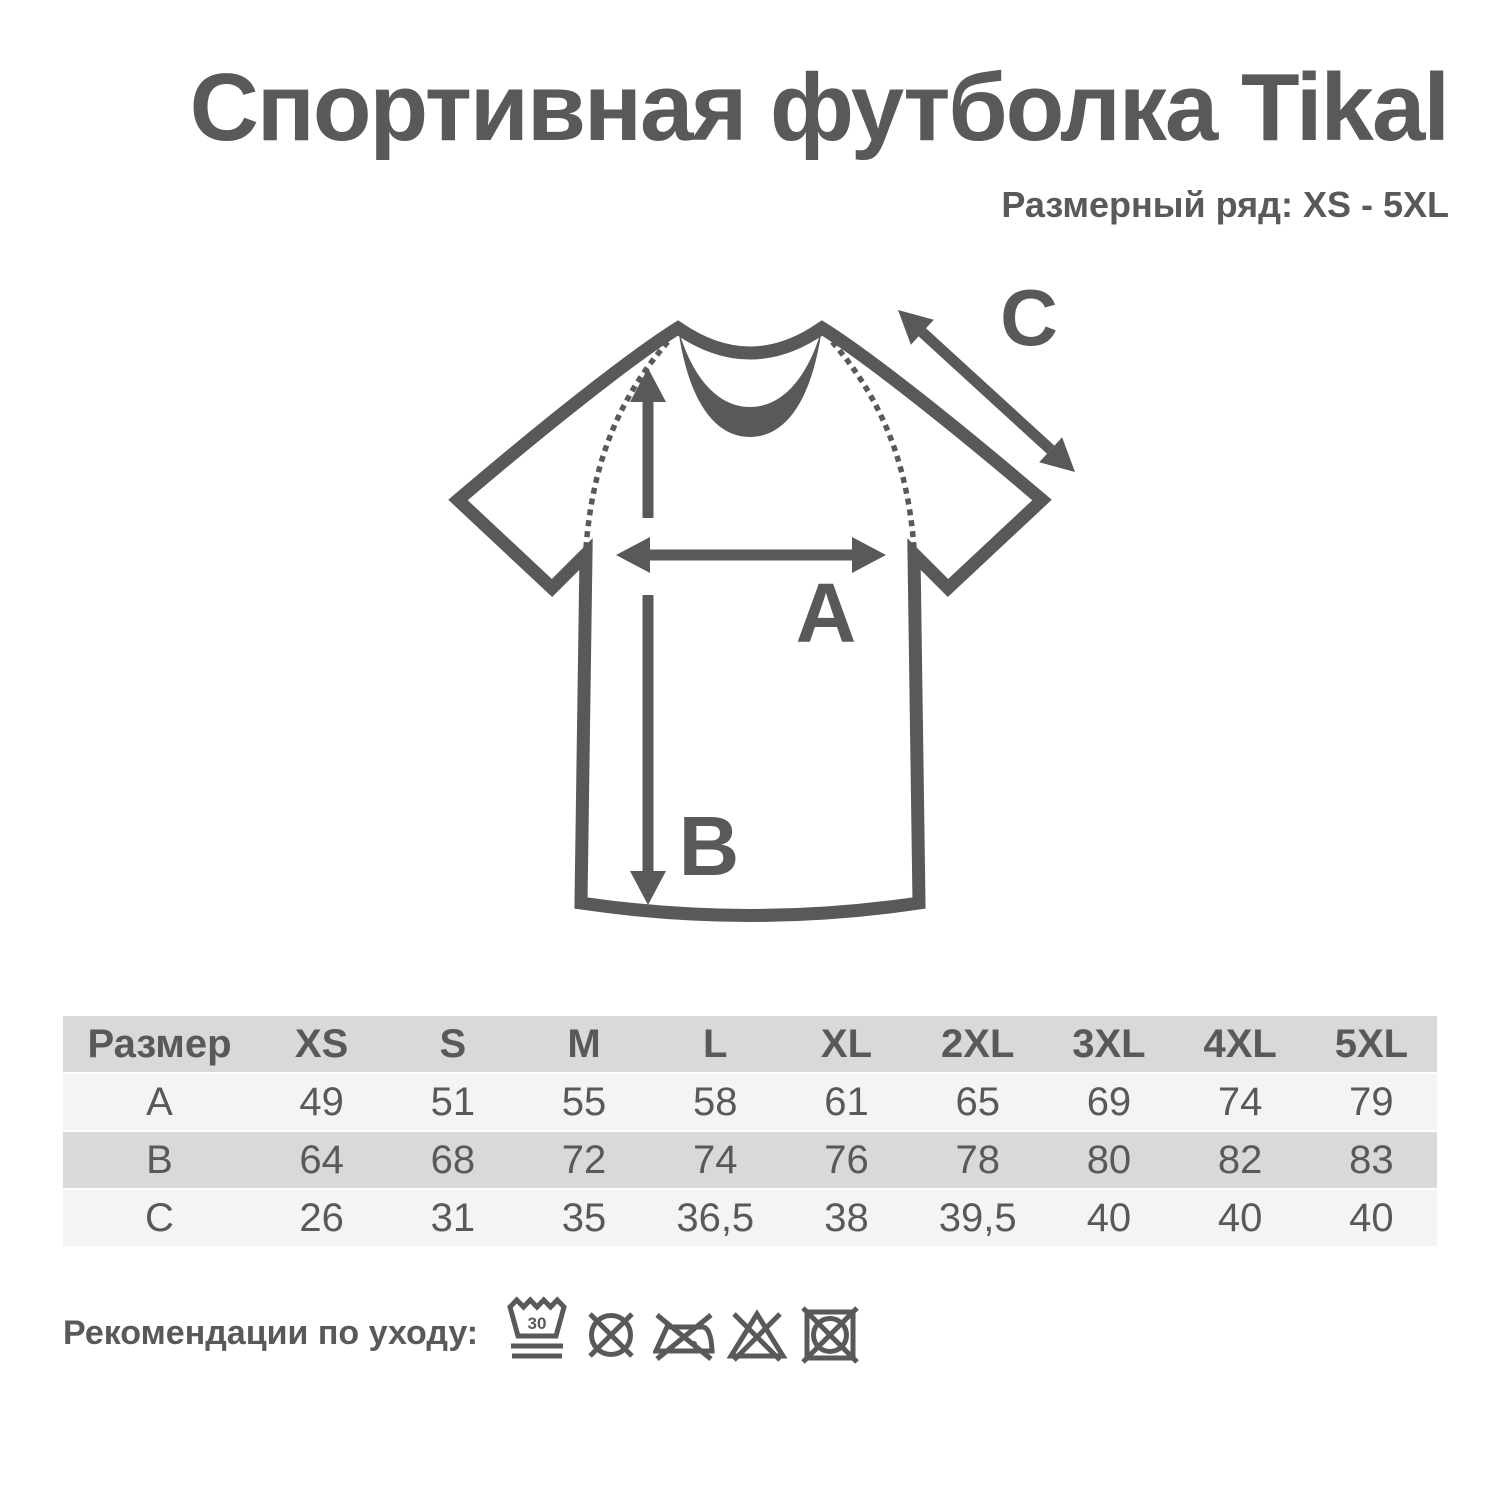  I want to click on care-icons: 30, so click(683, 1333).